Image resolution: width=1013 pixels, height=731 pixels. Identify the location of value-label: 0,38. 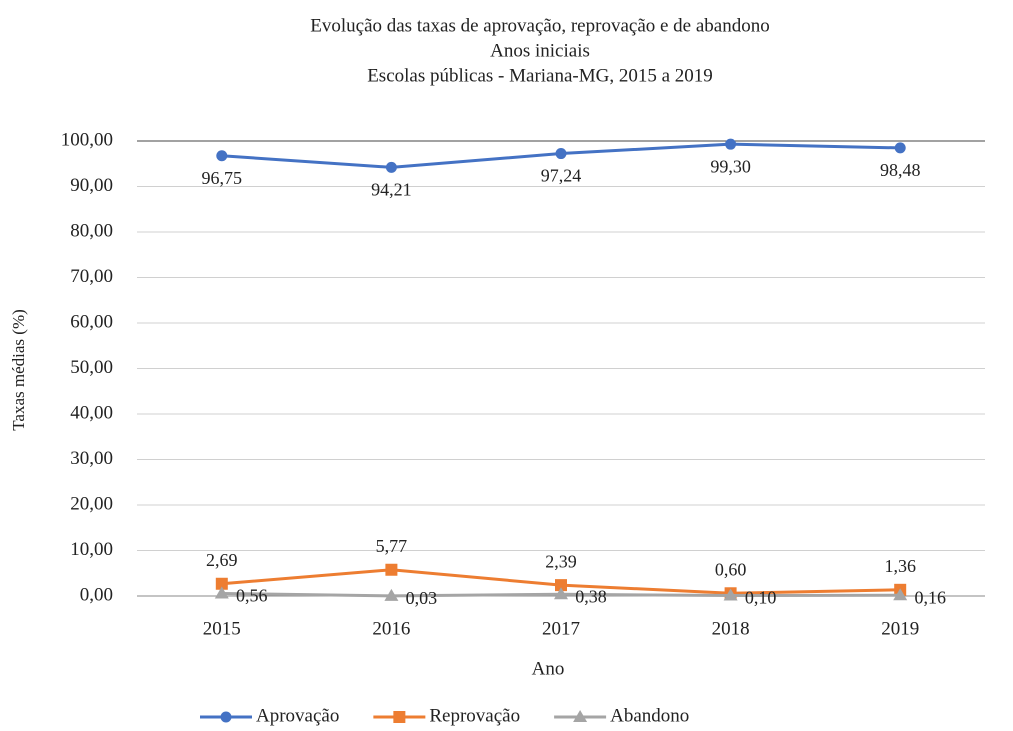
(591, 596).